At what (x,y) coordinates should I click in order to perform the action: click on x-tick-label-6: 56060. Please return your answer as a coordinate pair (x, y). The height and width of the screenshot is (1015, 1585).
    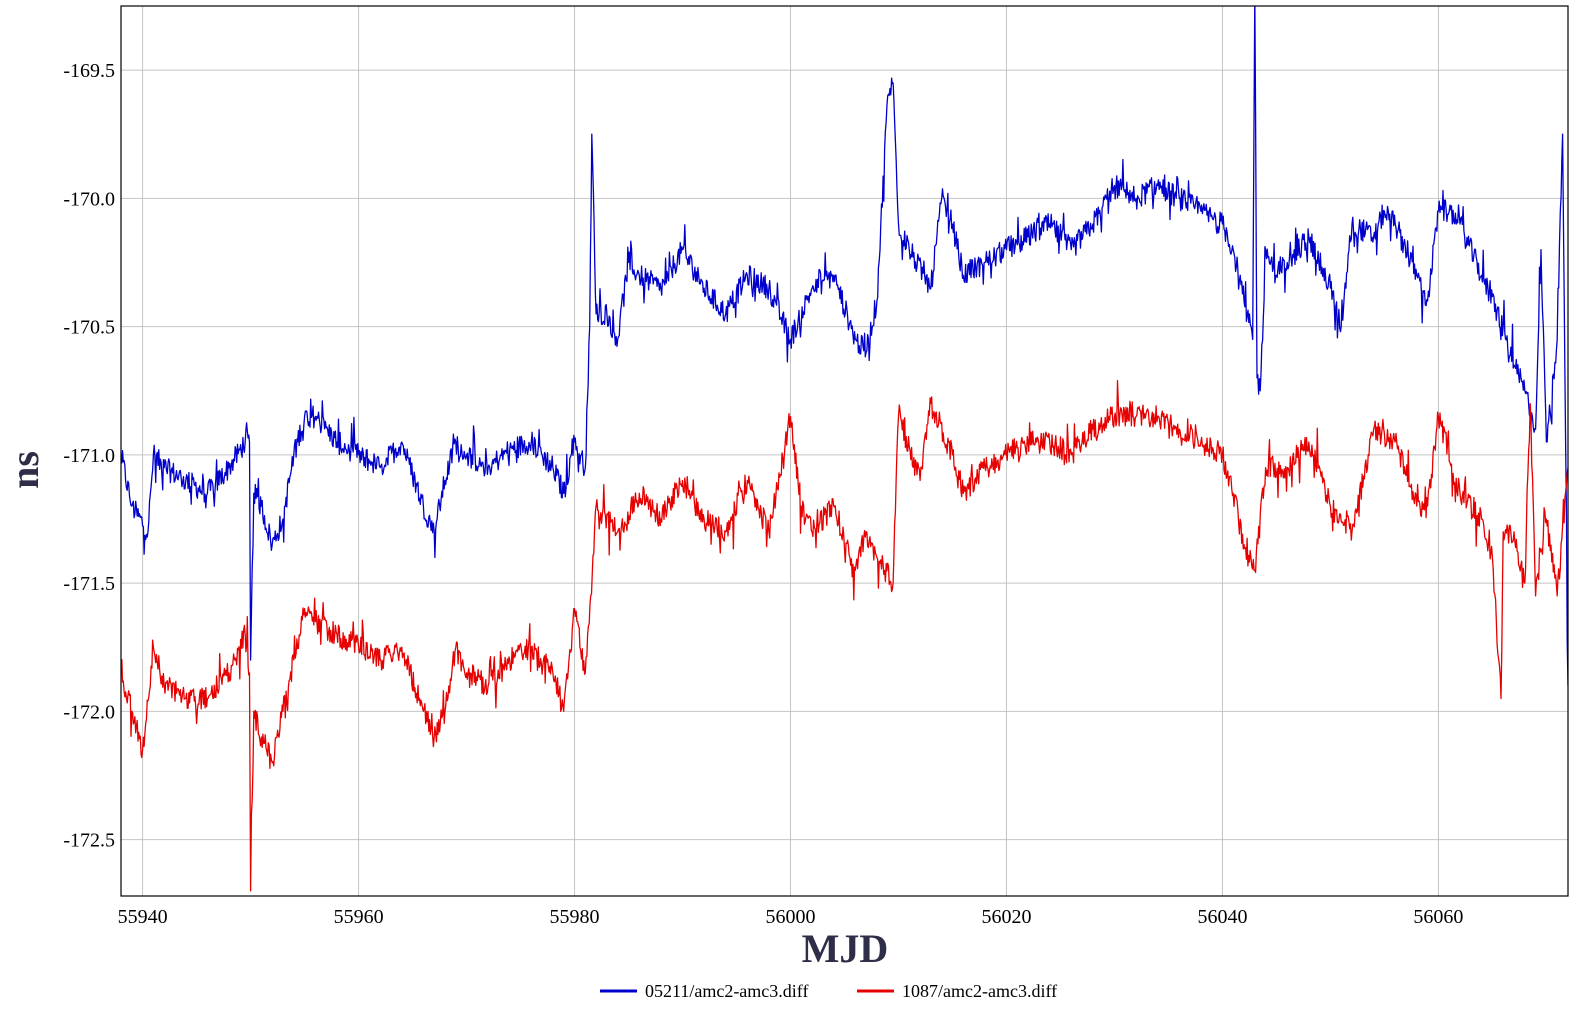
    Looking at the image, I should click on (1438, 917).